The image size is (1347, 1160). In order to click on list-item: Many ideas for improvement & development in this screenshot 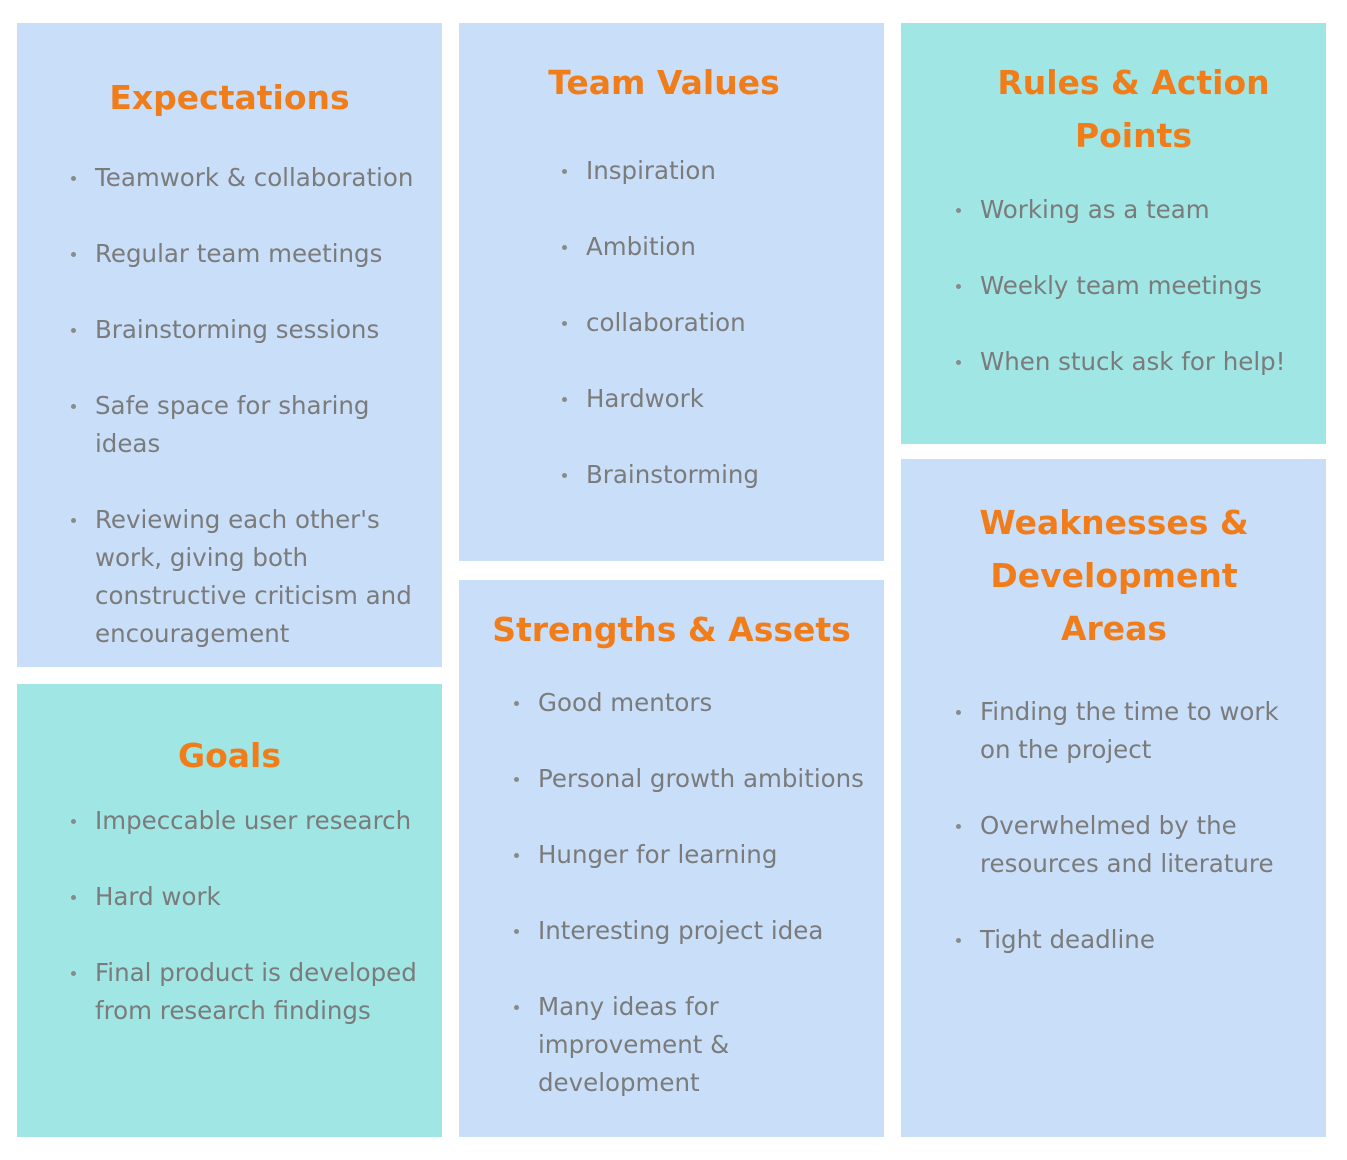, I will do `click(696, 1045)`.